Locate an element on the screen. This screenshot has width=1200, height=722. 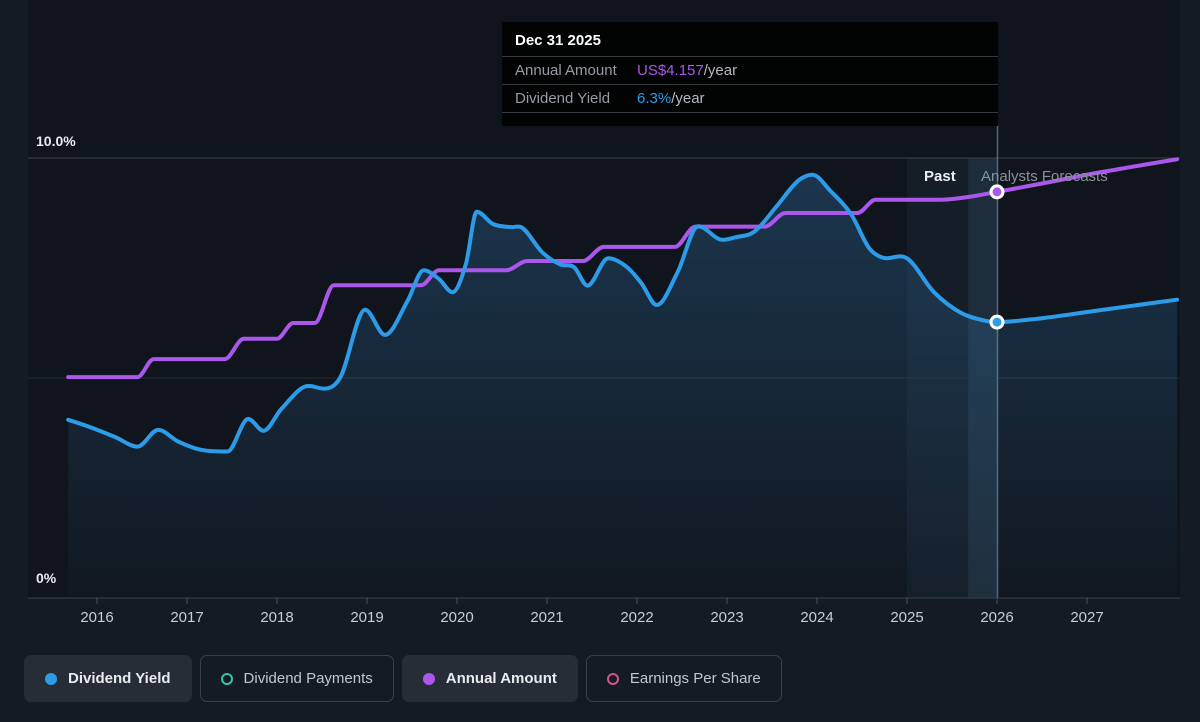
legend-toggle-annual-amount: Annual Amount is located at coordinates (489, 678).